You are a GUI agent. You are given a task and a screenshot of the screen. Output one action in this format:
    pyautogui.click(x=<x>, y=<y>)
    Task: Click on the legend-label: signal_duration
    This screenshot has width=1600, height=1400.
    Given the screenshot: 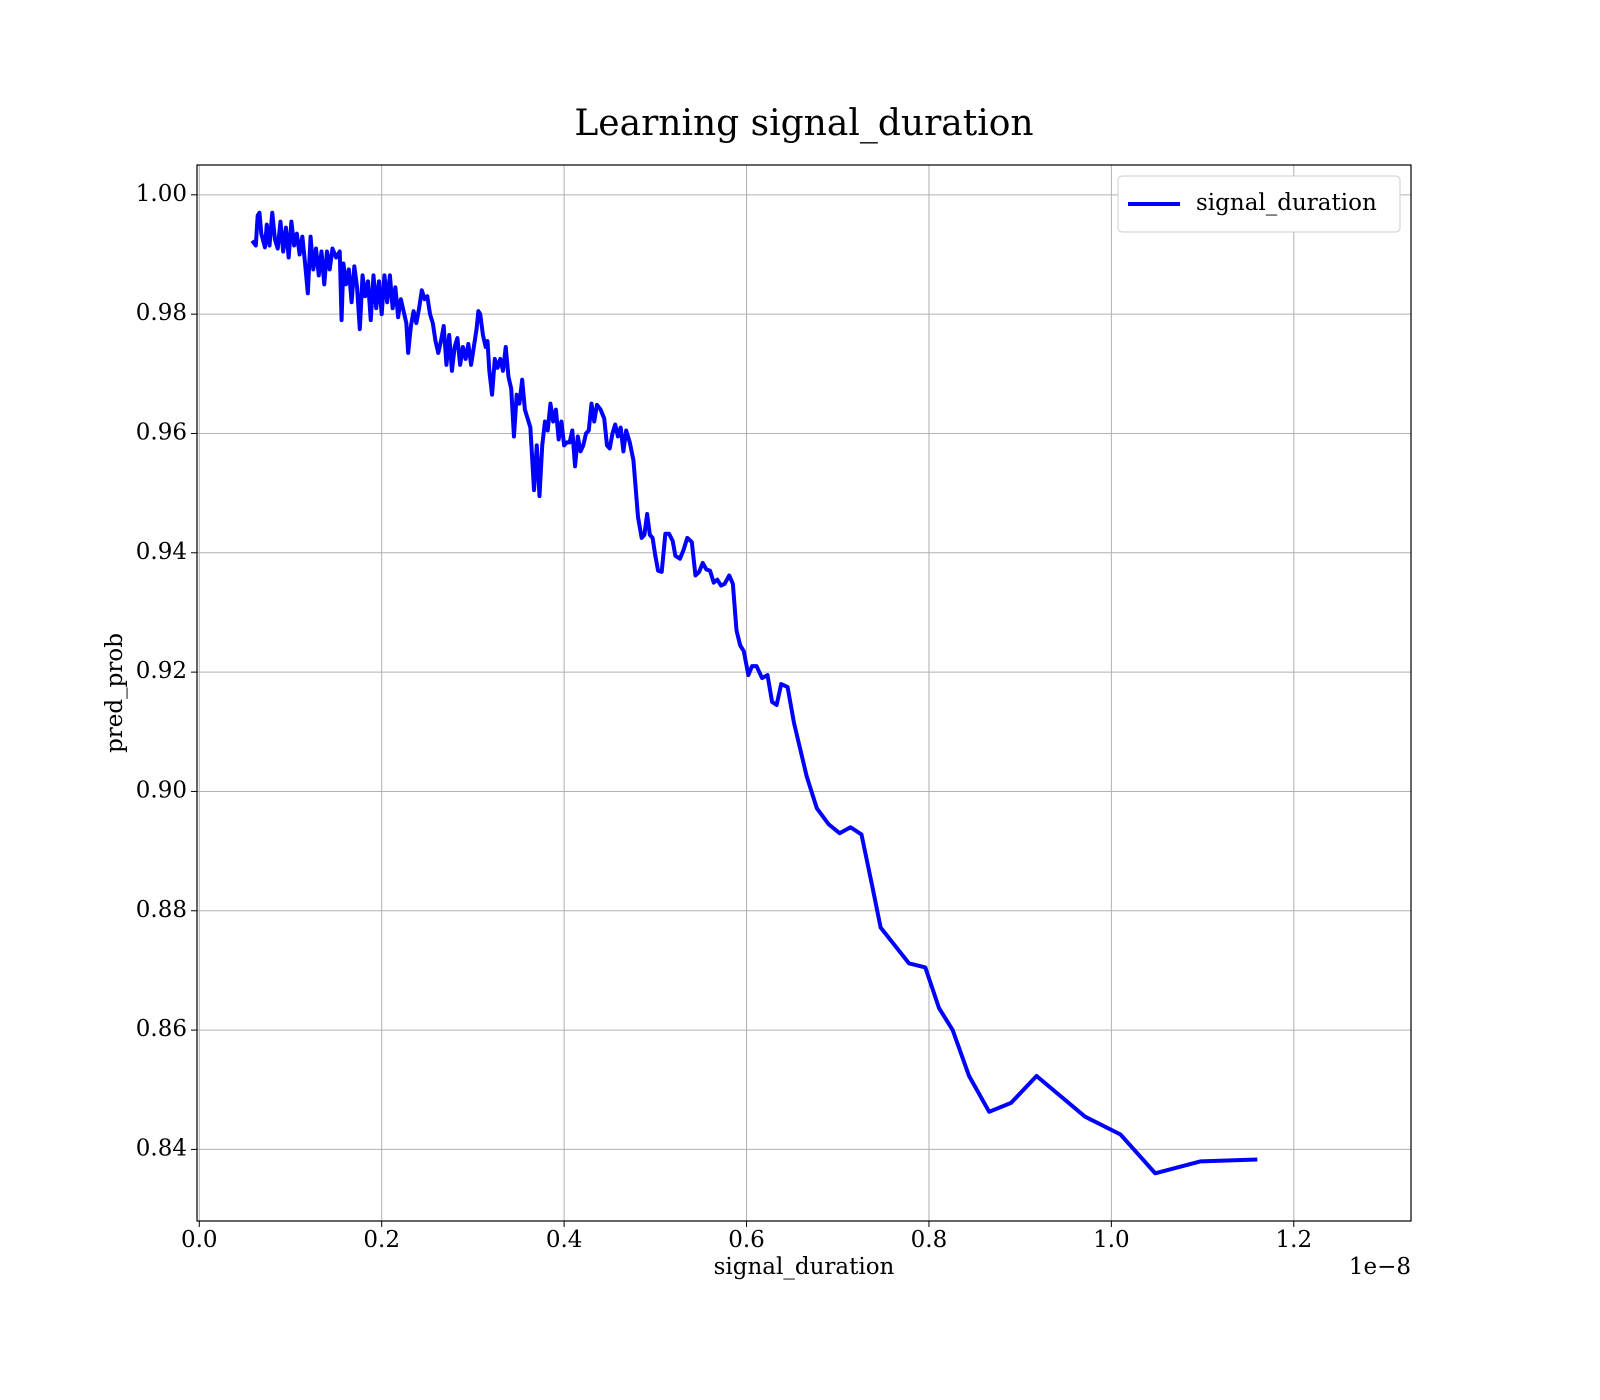 What is the action you would take?
    pyautogui.click(x=1286, y=203)
    